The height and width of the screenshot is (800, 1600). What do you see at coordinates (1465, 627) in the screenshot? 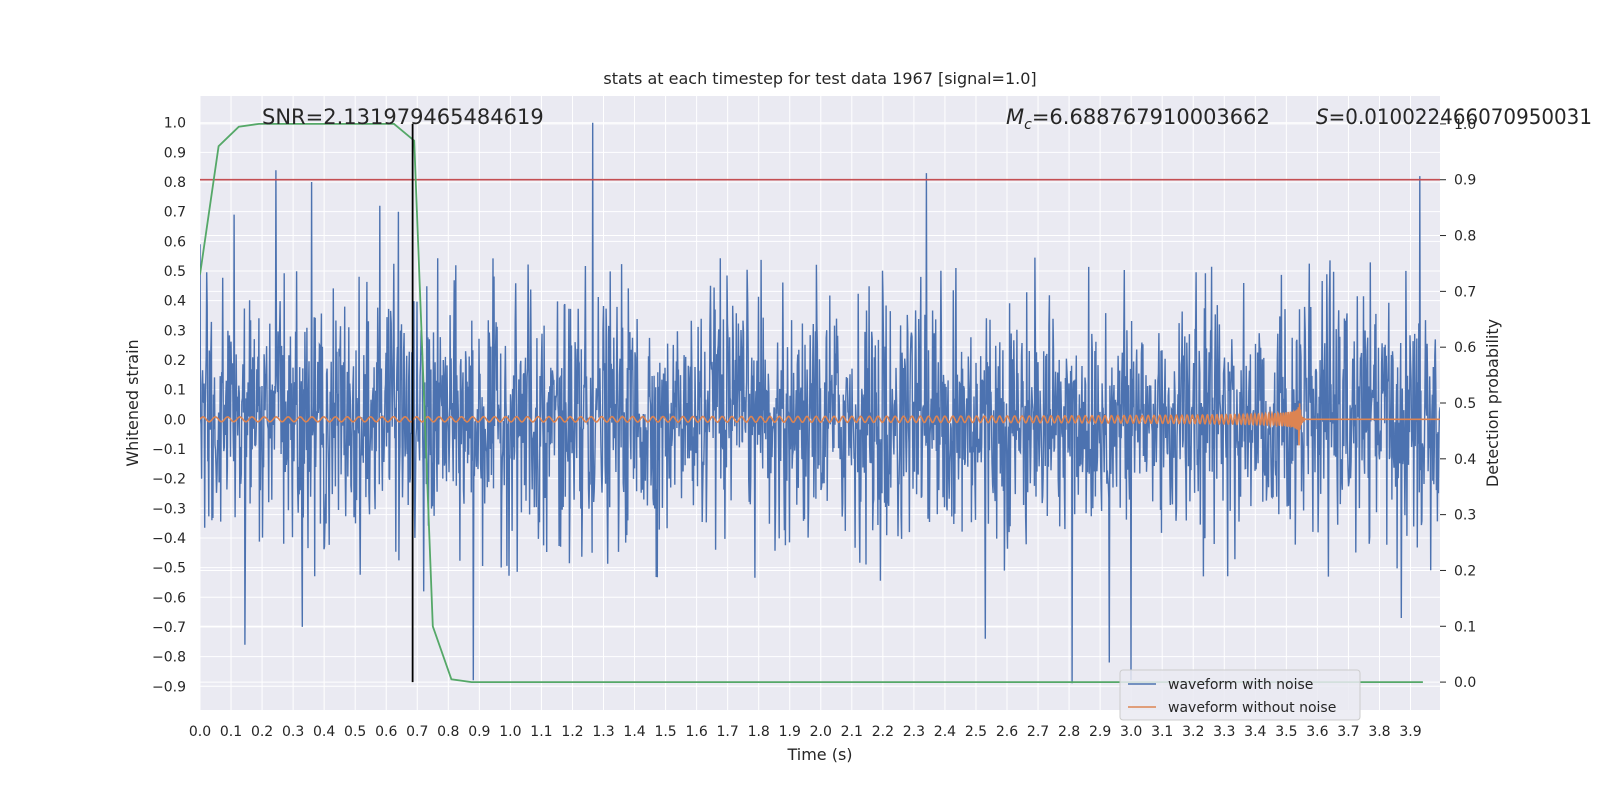
I see `y2-tick-label: 0.1` at bounding box center [1465, 627].